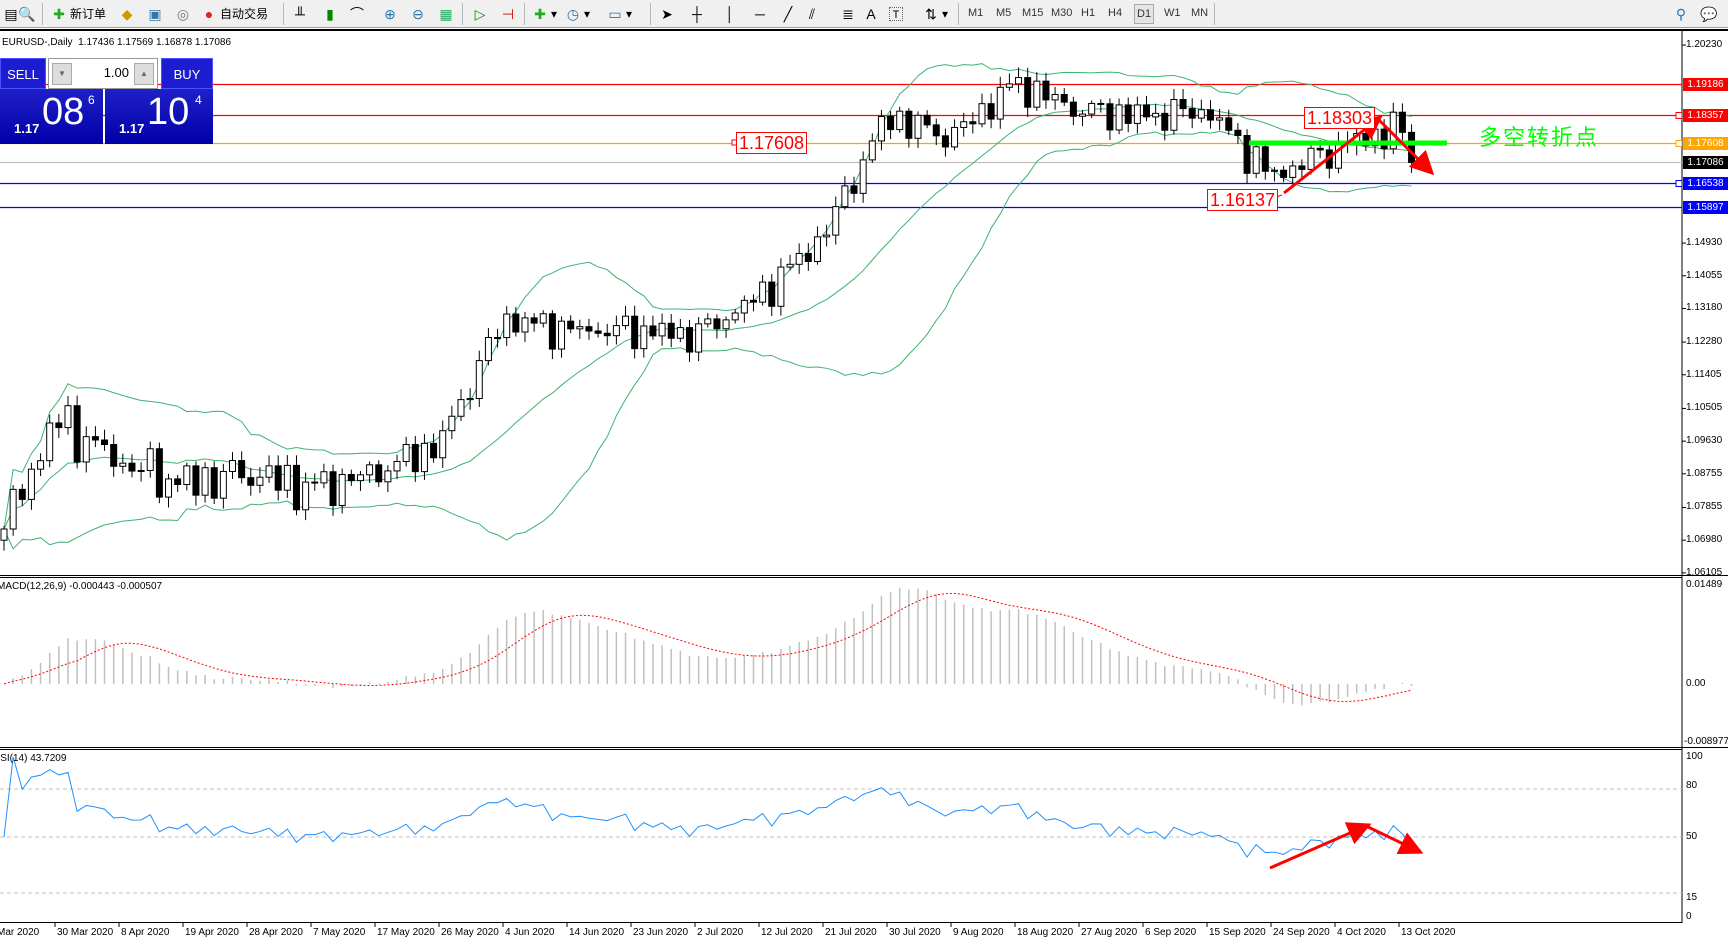  What do you see at coordinates (144, 74) in the screenshot?
I see `increase-lot-button: ▲` at bounding box center [144, 74].